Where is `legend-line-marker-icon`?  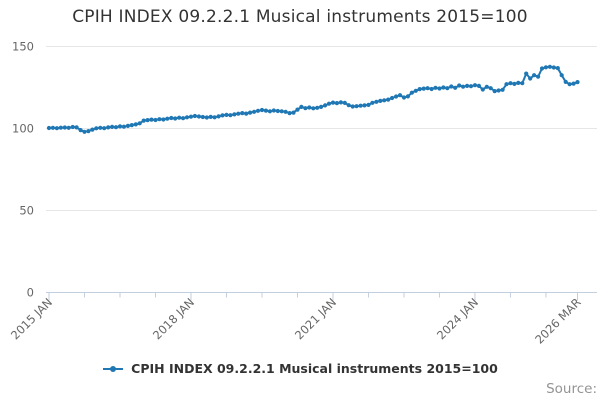
legend-line-marker-icon is located at coordinates (113, 368).